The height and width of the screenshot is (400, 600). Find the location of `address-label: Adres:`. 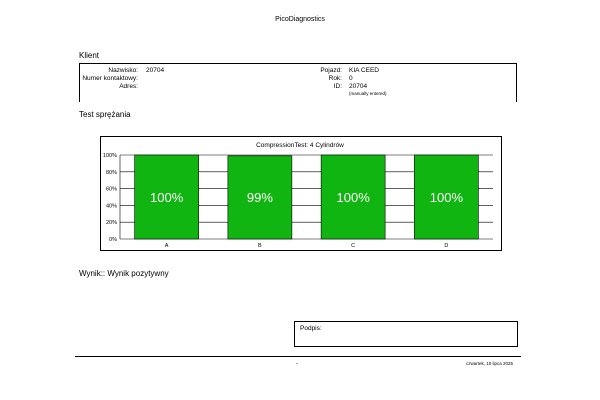

address-label: Adres: is located at coordinates (128, 86).